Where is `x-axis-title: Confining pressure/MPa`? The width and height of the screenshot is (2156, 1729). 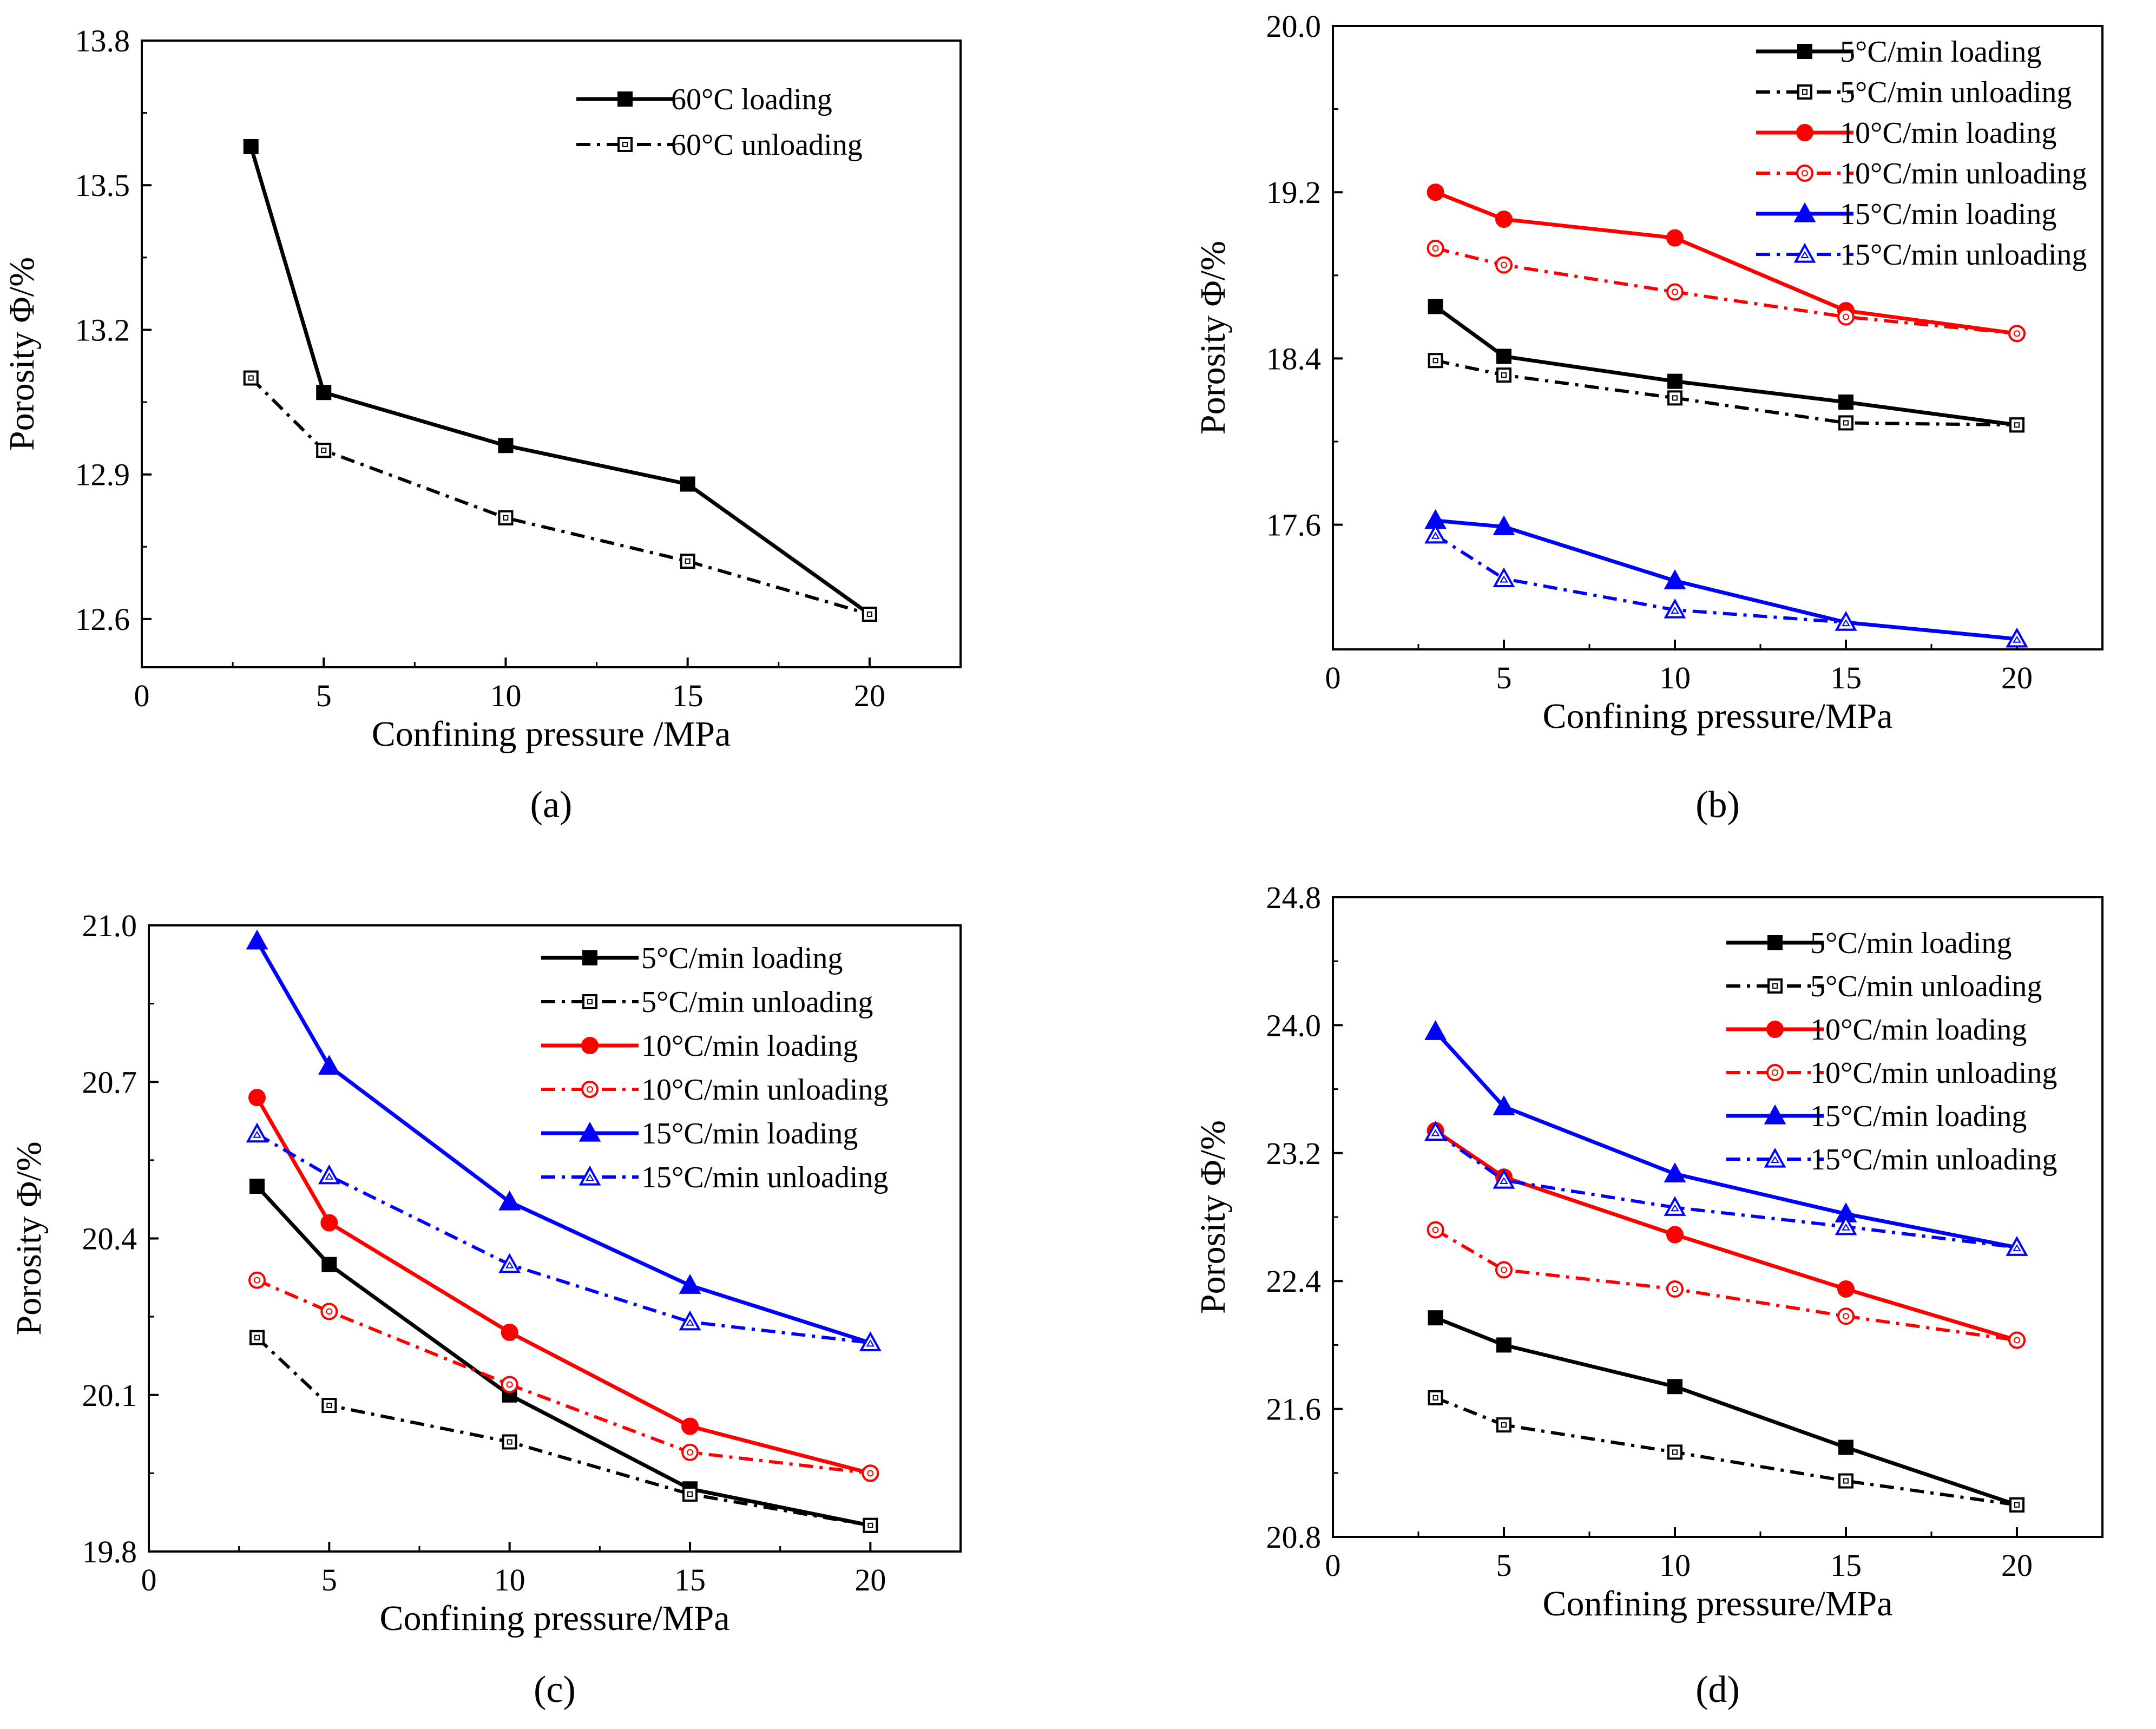
x-axis-title: Confining pressure/MPa is located at coordinates (554, 1618).